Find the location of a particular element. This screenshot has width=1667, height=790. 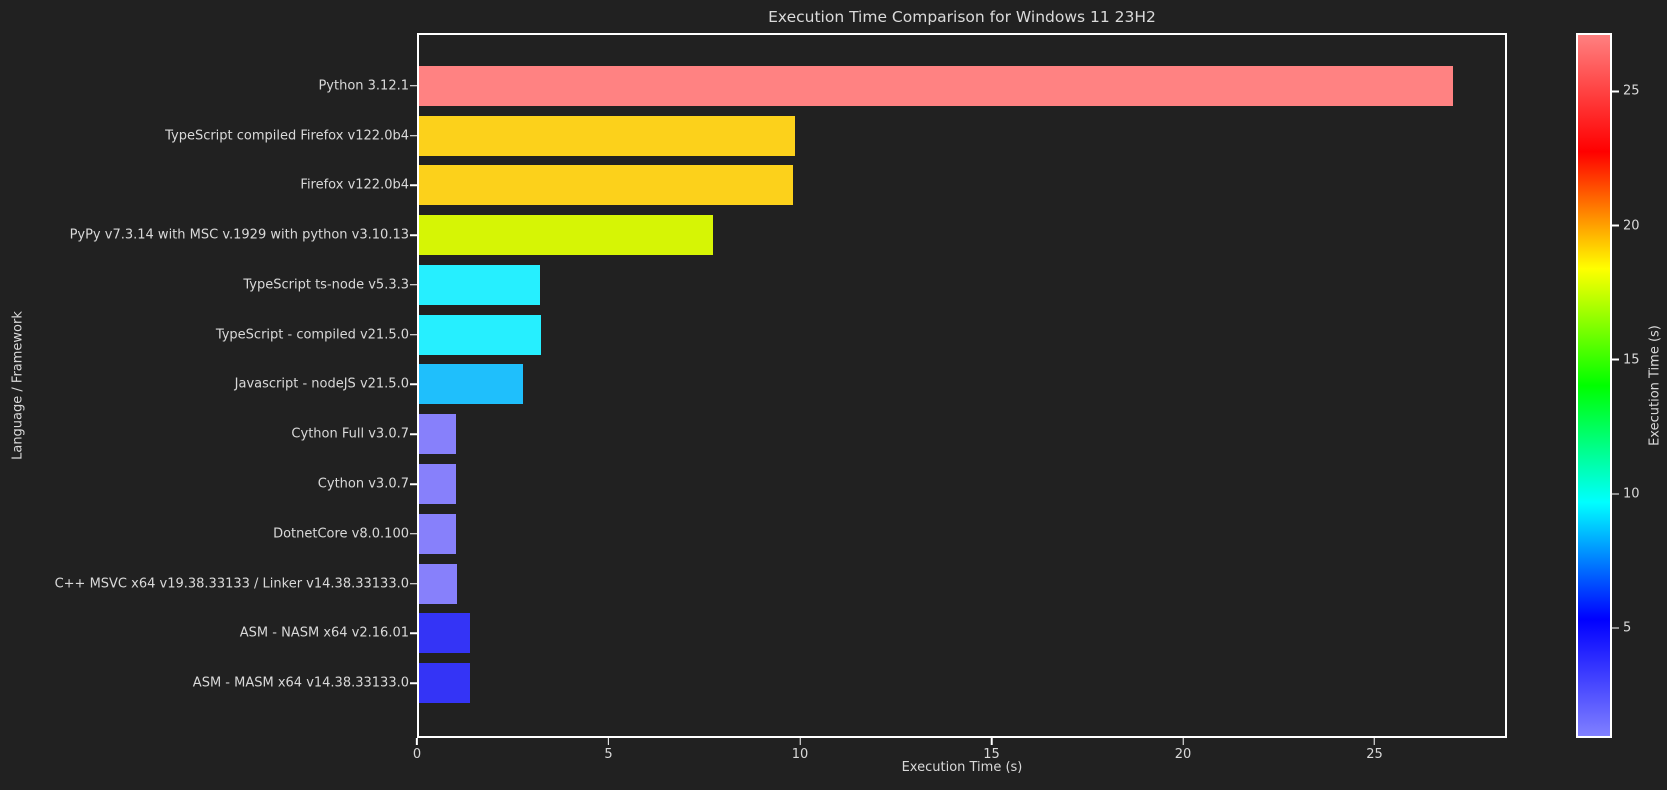

bar-row: Firefox v122.0b4 is located at coordinates (902, 186).